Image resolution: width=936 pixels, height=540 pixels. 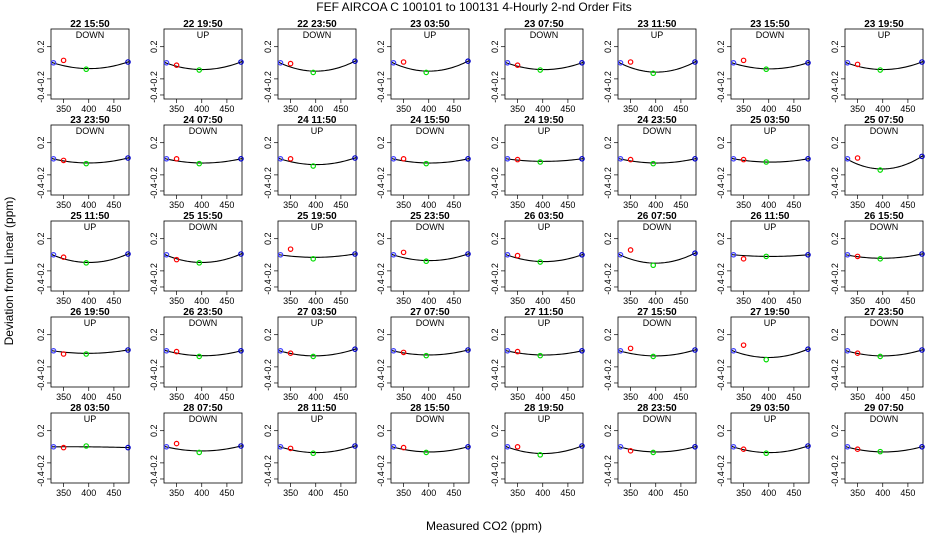 I want to click on panel-time: 24 07:50, so click(x=203, y=120).